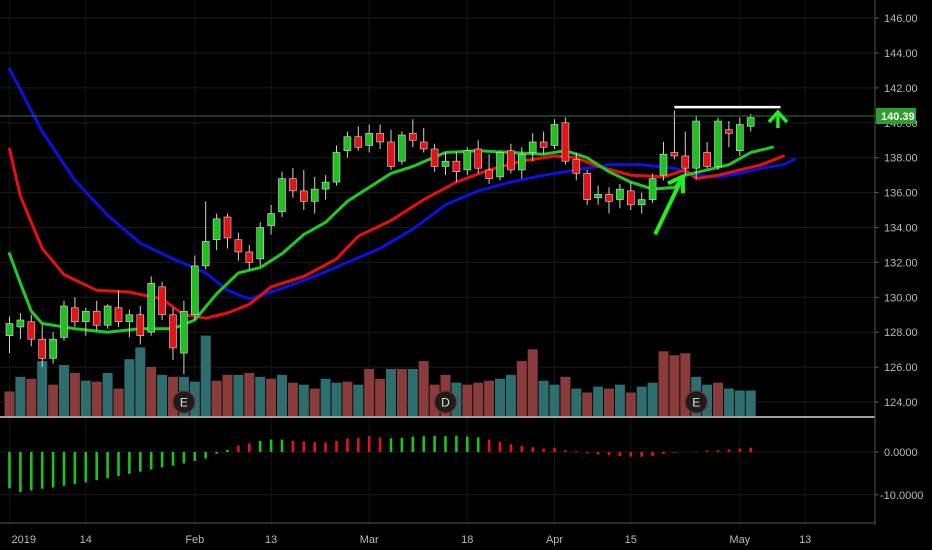  Describe the element at coordinates (380, 464) in the screenshot. I see `oscillator-histogram` at that location.